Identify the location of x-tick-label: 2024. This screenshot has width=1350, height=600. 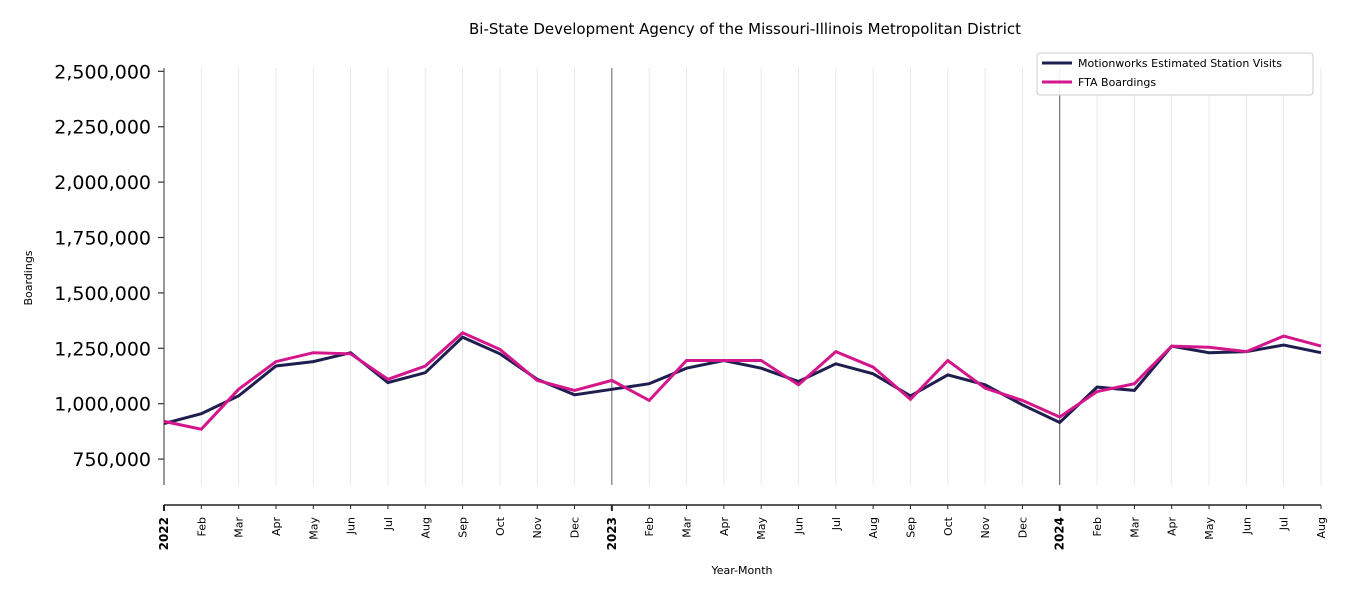
(1060, 533).